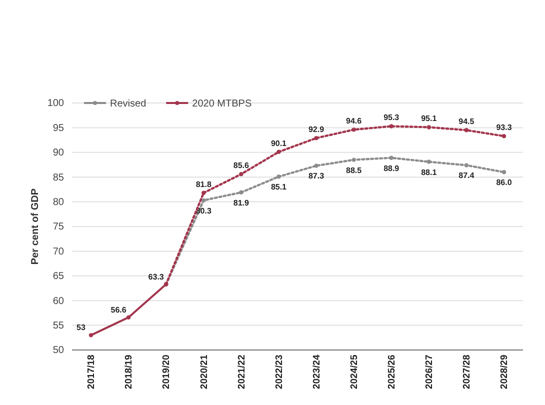  I want to click on data-label: 93.3, so click(504, 127).